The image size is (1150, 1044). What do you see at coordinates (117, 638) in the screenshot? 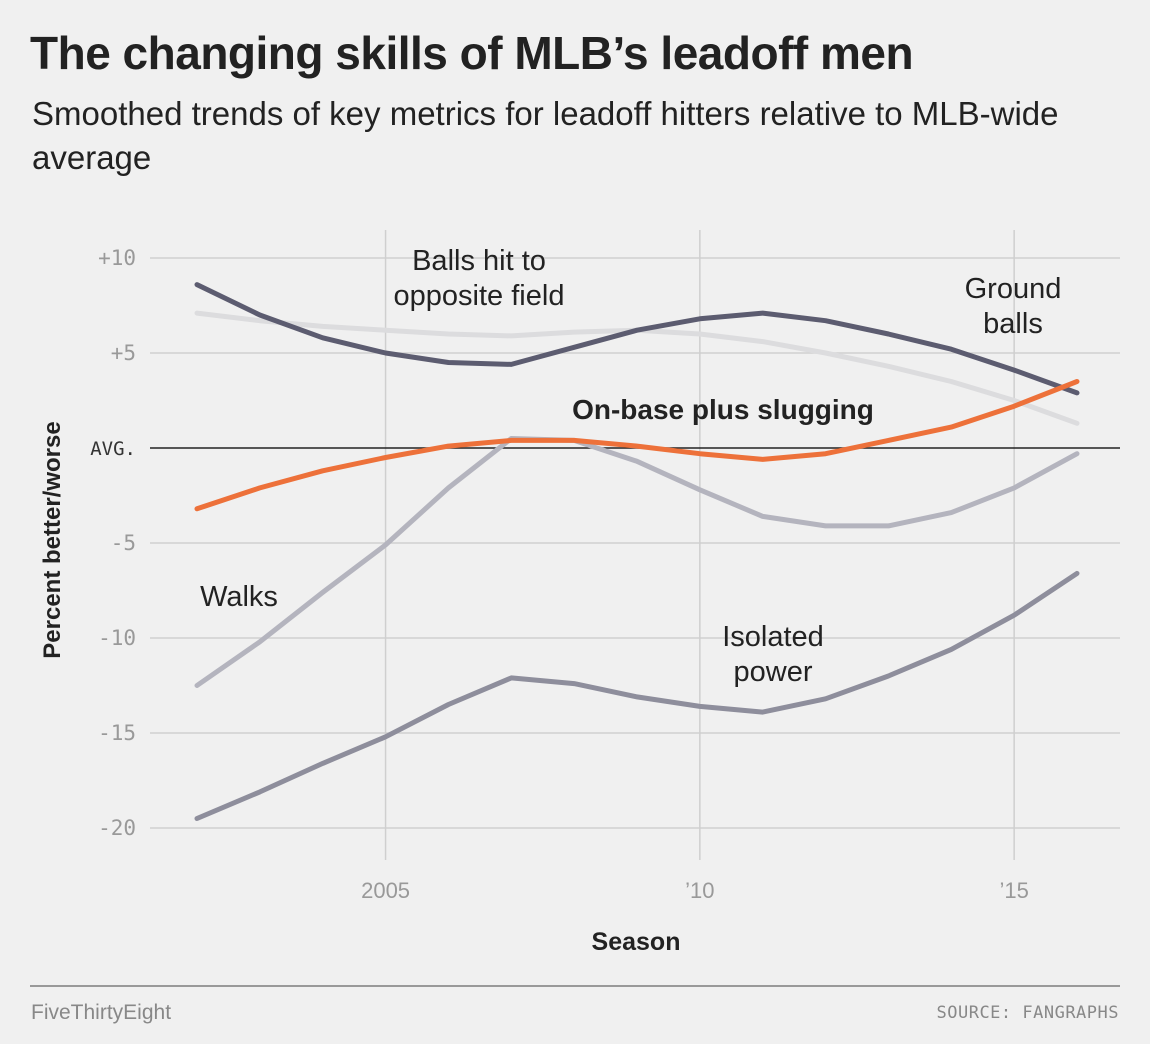
I see `y-tick-label: -10` at bounding box center [117, 638].